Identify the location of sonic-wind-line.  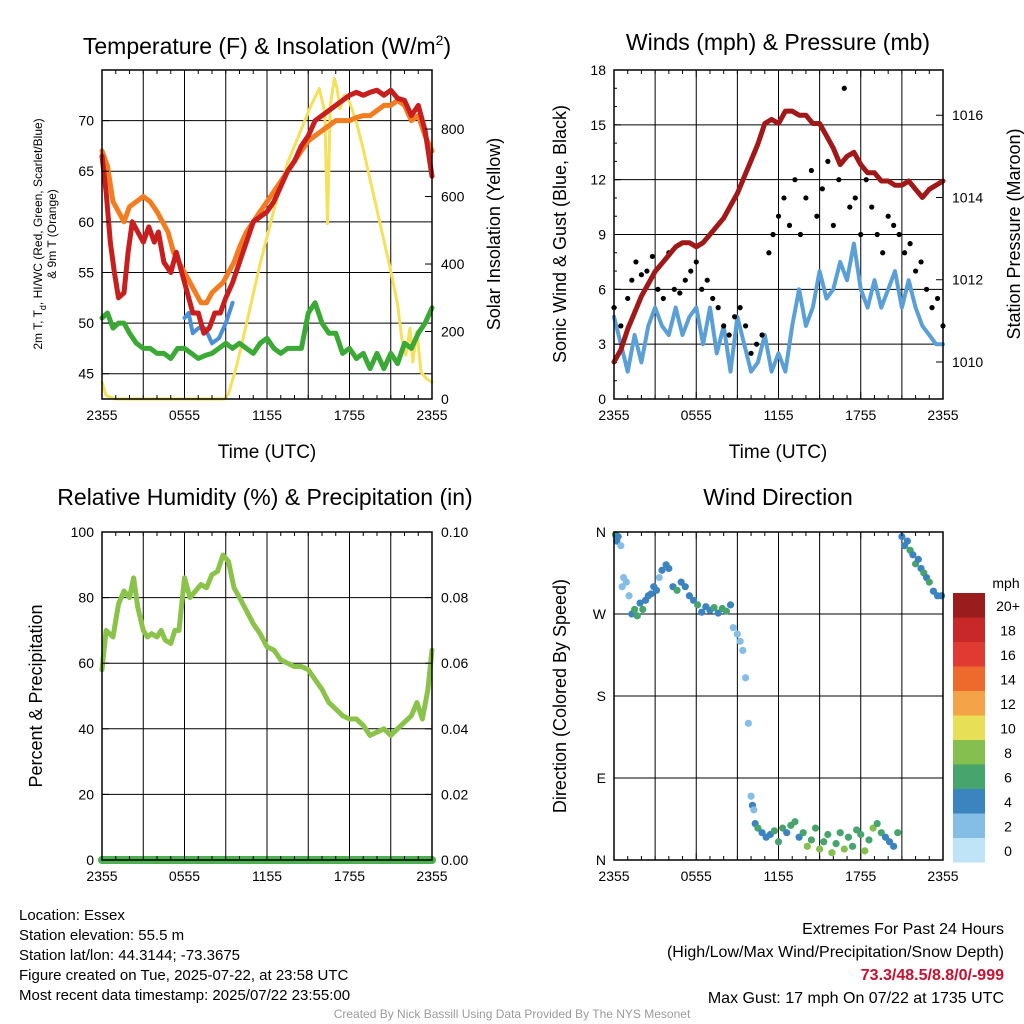
(778, 307).